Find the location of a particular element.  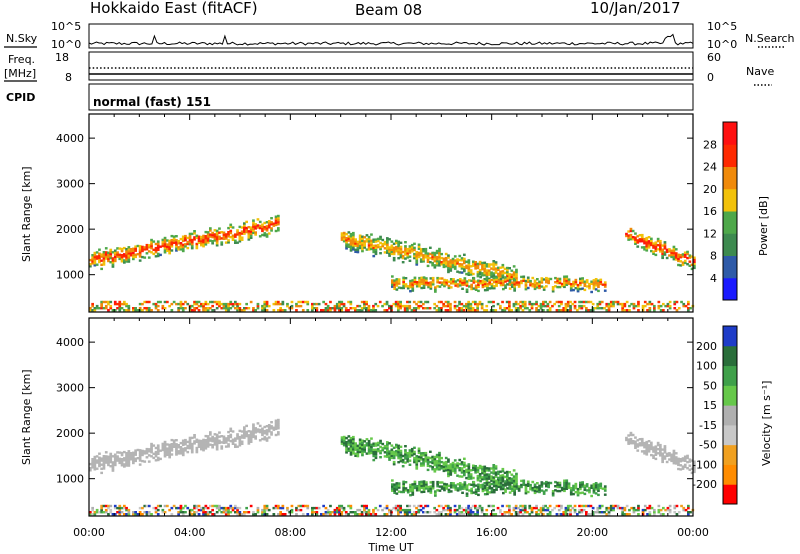

colorbar-tick-label: 200 is located at coordinates (706, 346).